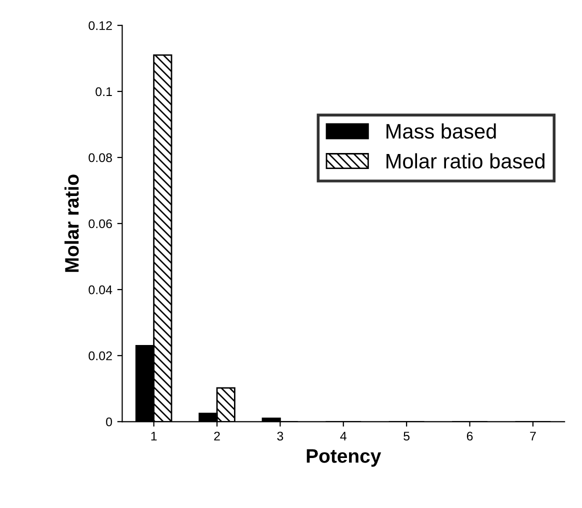 This screenshot has width=582, height=508. What do you see at coordinates (343, 436) in the screenshot?
I see `x-tick-label: 4` at bounding box center [343, 436].